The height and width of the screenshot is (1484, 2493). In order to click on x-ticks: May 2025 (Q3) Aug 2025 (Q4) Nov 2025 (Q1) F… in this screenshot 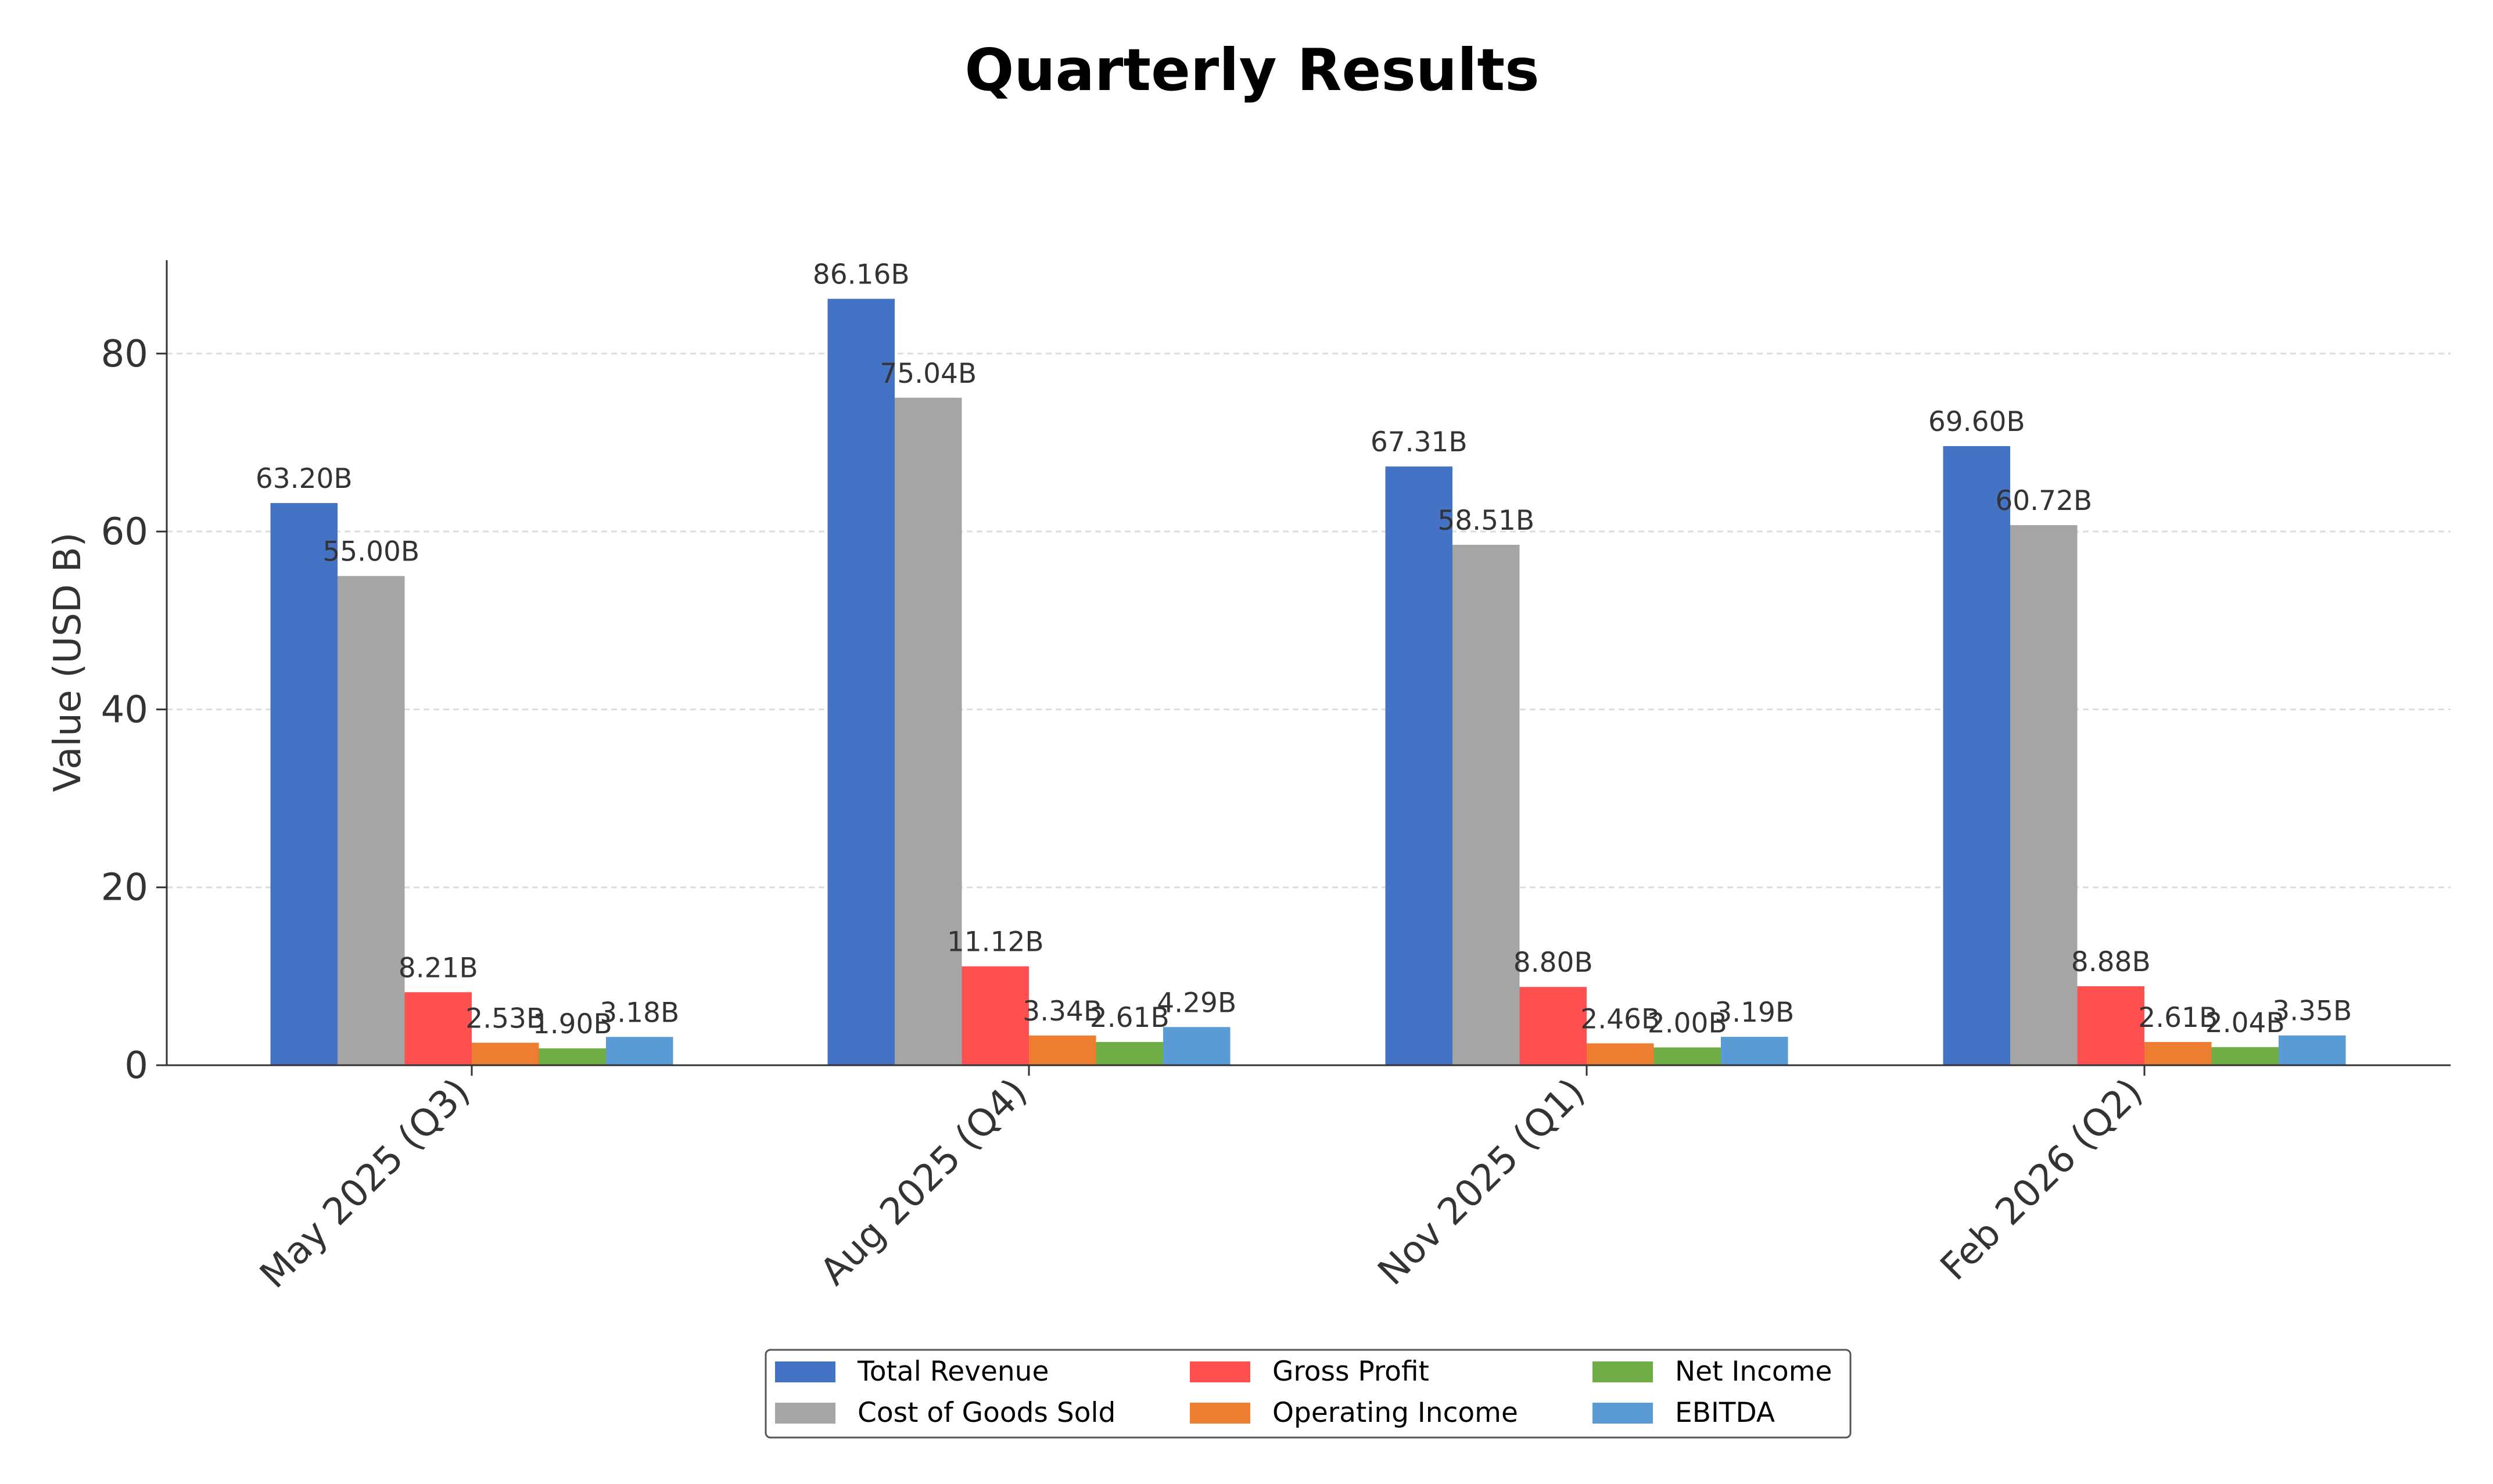, I will do `click(1201, 1181)`.